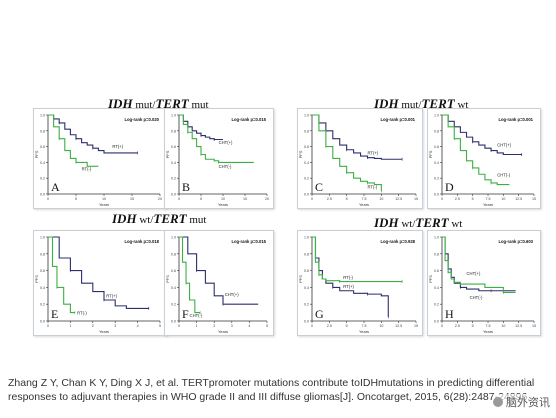 The width and height of the screenshot is (556, 418). Describe the element at coordinates (397, 119) in the screenshot. I see `logrank-pvalue: Log-rank p=0.001` at that location.